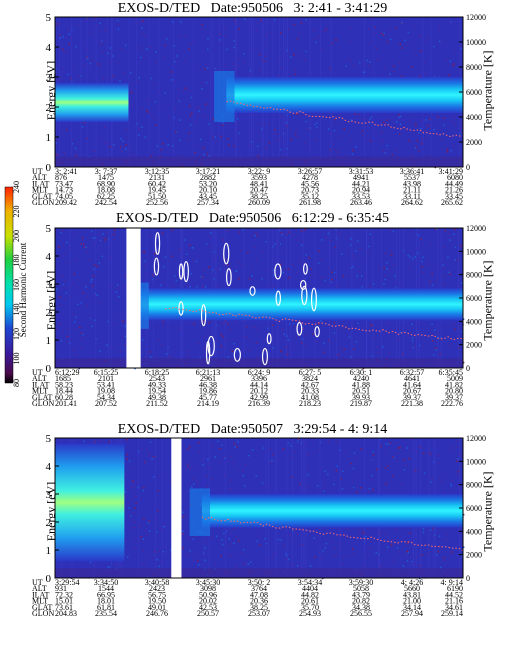 The image size is (505, 649). I want to click on y2-tick-label: 12000, so click(476, 17).